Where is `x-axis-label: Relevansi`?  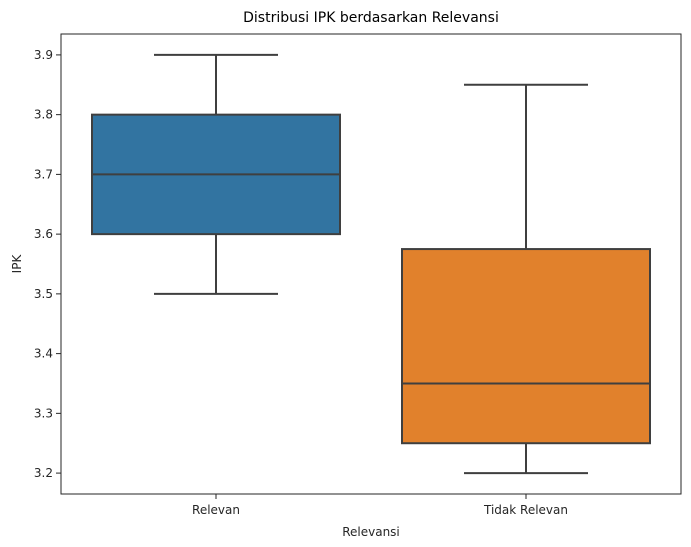
x-axis-label: Relevansi is located at coordinates (371, 532).